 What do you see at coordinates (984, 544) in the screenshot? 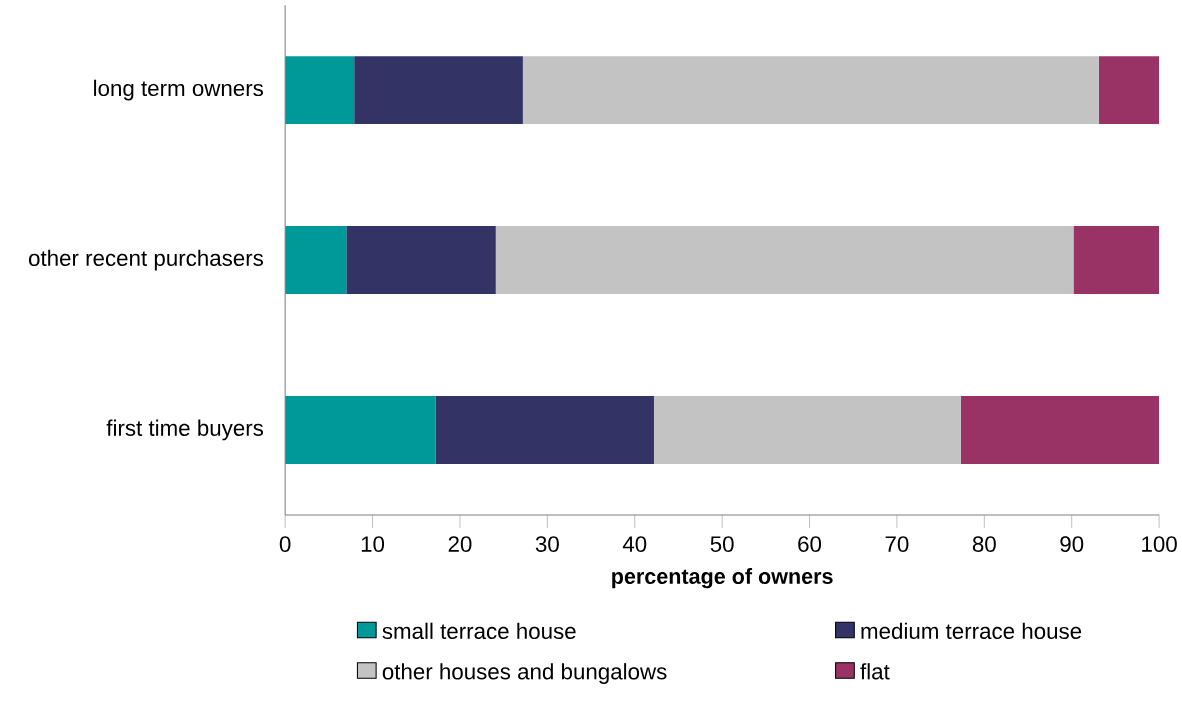
I see `x-tick-label: 80` at bounding box center [984, 544].